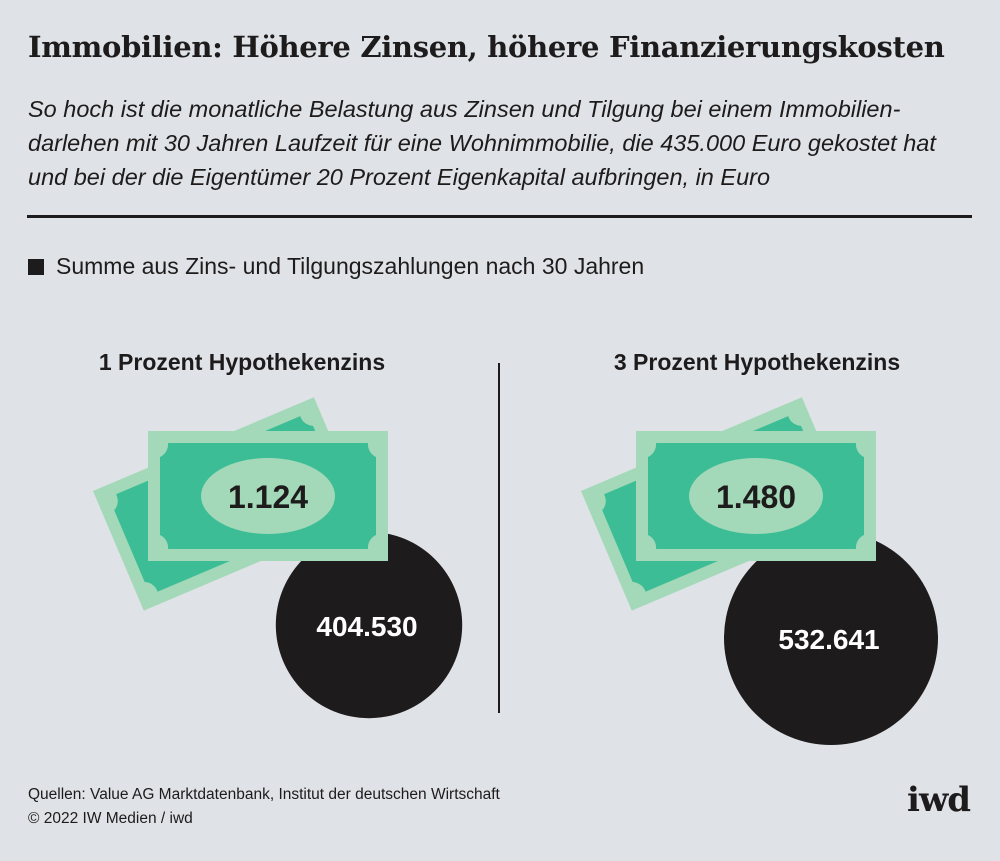  What do you see at coordinates (110, 818) in the screenshot?
I see `copyright-note: © 2022 IW Medien / iwd` at bounding box center [110, 818].